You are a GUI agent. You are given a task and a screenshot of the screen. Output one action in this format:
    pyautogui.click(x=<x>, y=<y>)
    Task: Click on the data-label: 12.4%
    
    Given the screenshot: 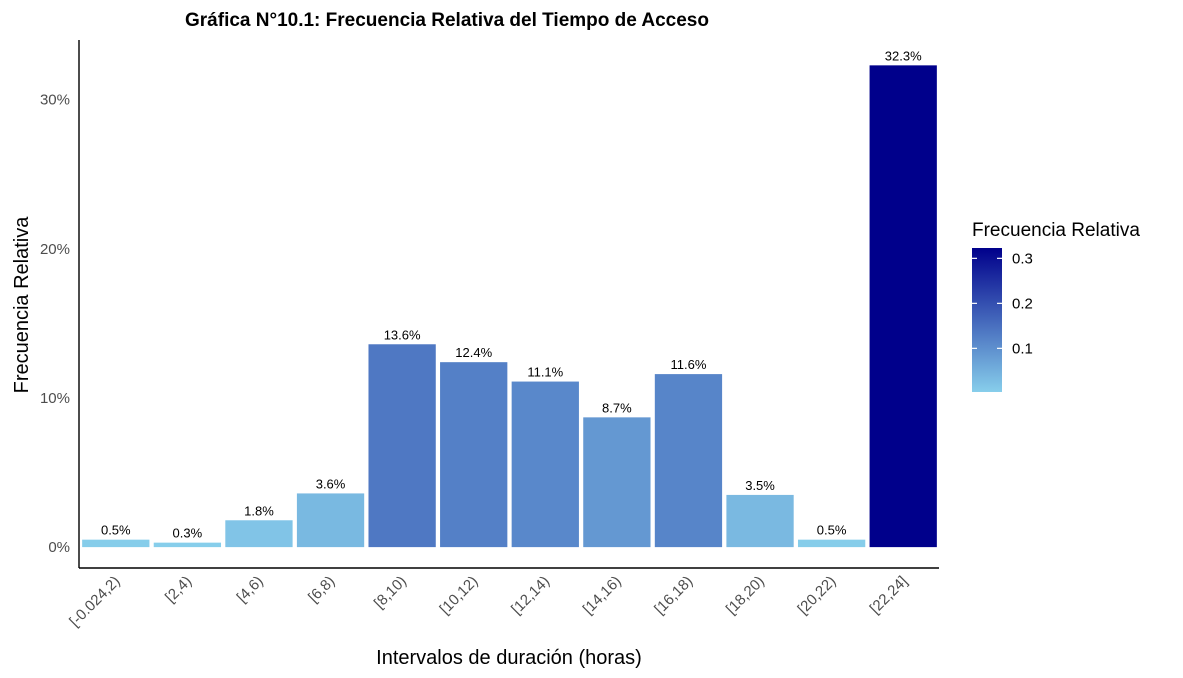 What is the action you would take?
    pyautogui.click(x=473, y=352)
    